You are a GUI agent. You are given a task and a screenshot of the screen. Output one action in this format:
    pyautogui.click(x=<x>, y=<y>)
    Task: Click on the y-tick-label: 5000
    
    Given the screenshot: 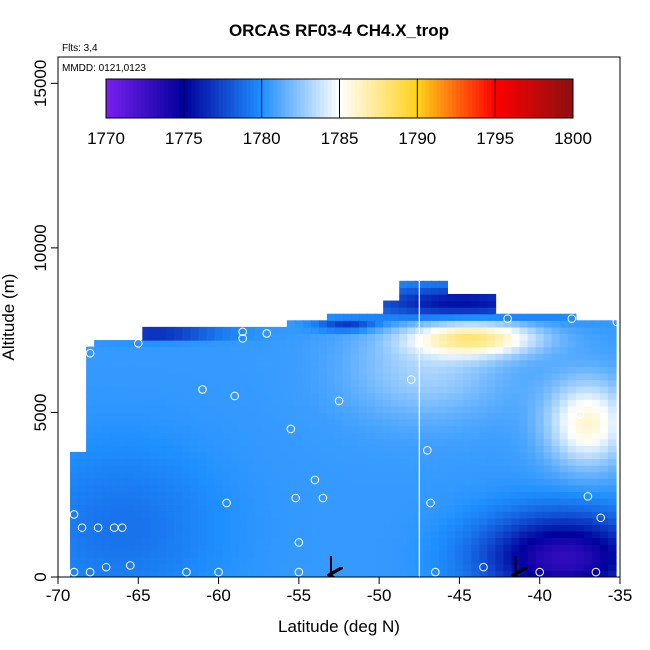 What is the action you would take?
    pyautogui.click(x=40, y=413)
    